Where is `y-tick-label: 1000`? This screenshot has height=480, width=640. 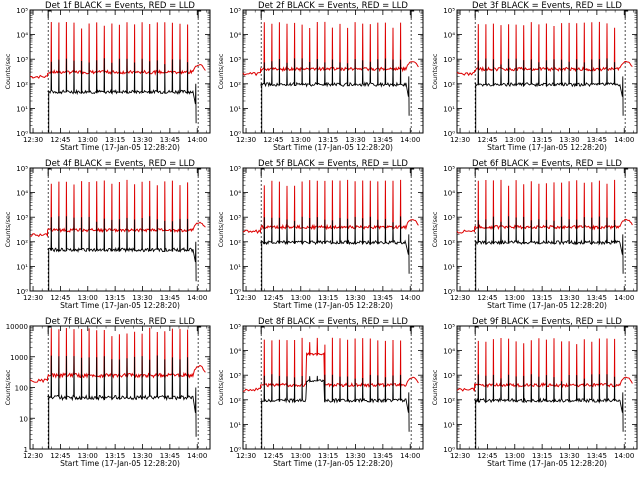 y-tick-label: 1000 is located at coordinates (19, 358).